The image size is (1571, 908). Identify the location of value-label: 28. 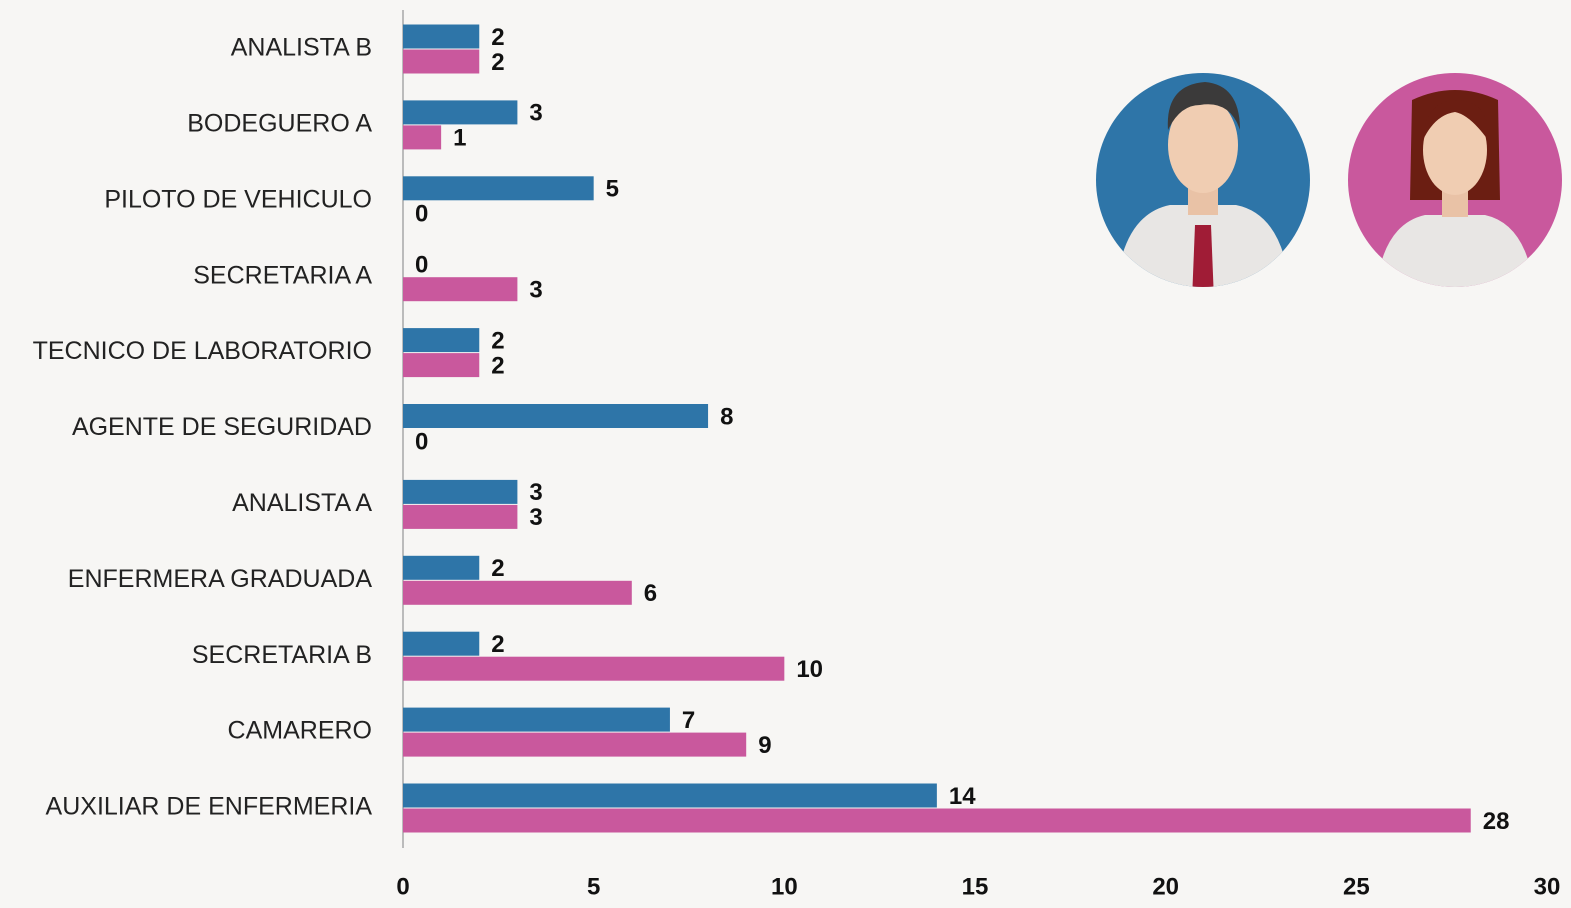
(1496, 821).